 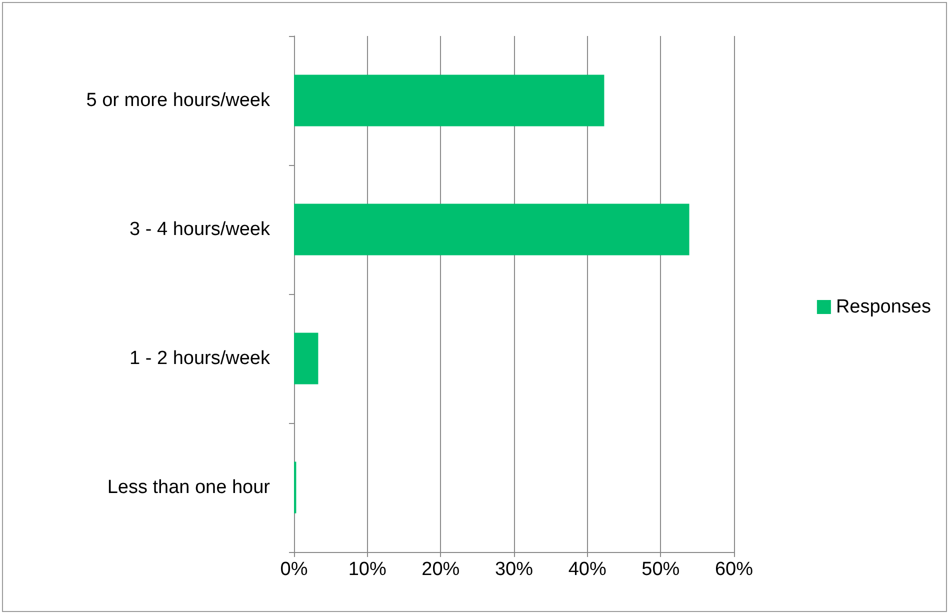 I want to click on x-tick-label: 0%, so click(x=294, y=569).